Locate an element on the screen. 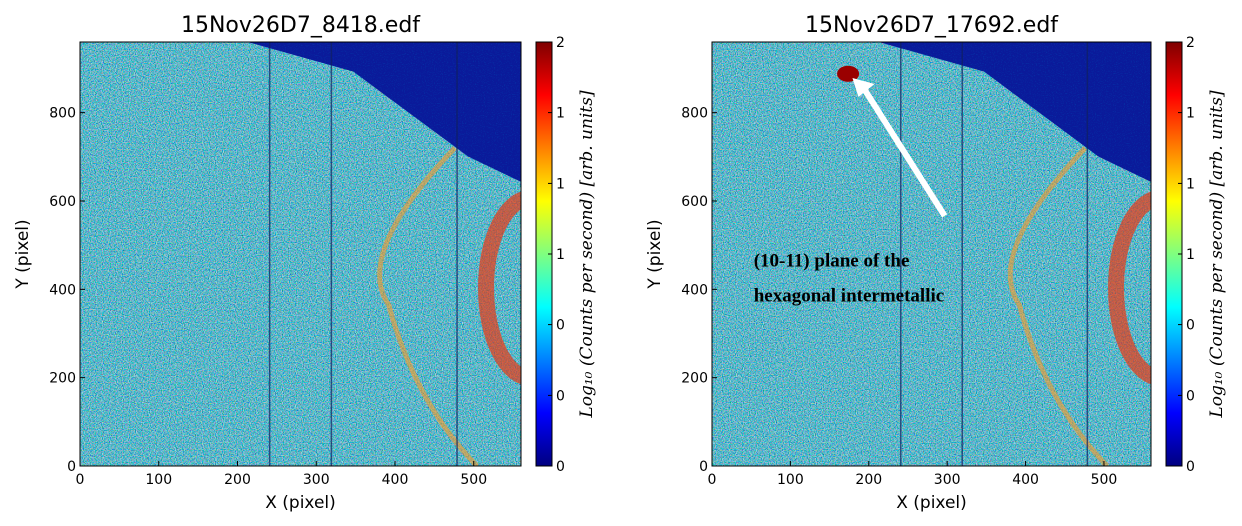  annotation-text: hexagonal intermetallic is located at coordinates (849, 296).